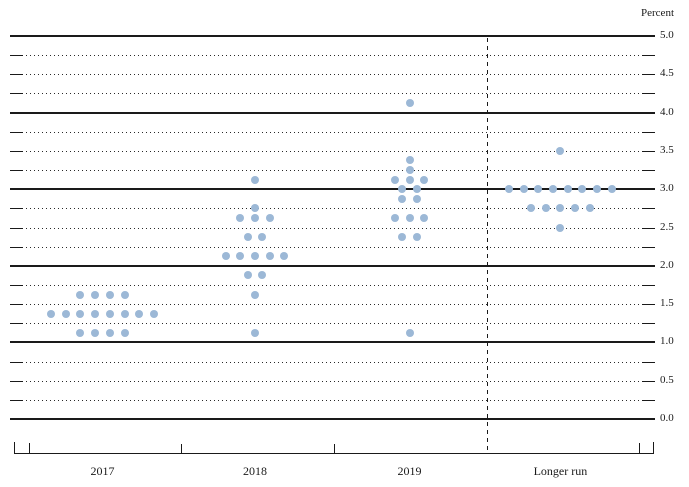 This screenshot has height=487, width=689. I want to click on x-axis-line, so click(334, 453).